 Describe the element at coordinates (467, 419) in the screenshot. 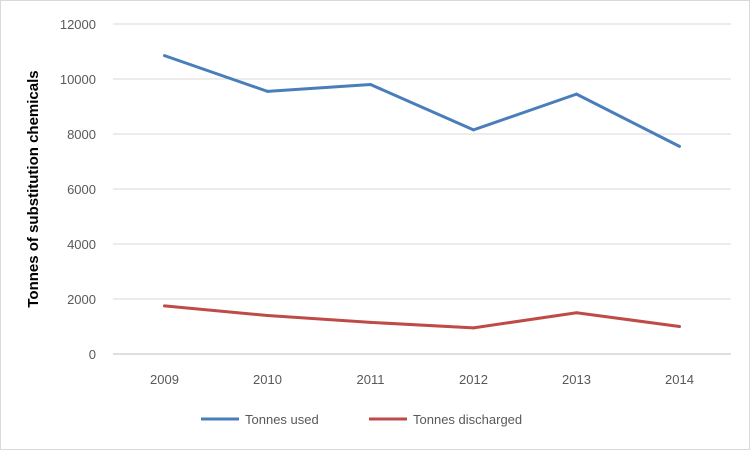

I see `legend-label: Tonnes discharged` at that location.